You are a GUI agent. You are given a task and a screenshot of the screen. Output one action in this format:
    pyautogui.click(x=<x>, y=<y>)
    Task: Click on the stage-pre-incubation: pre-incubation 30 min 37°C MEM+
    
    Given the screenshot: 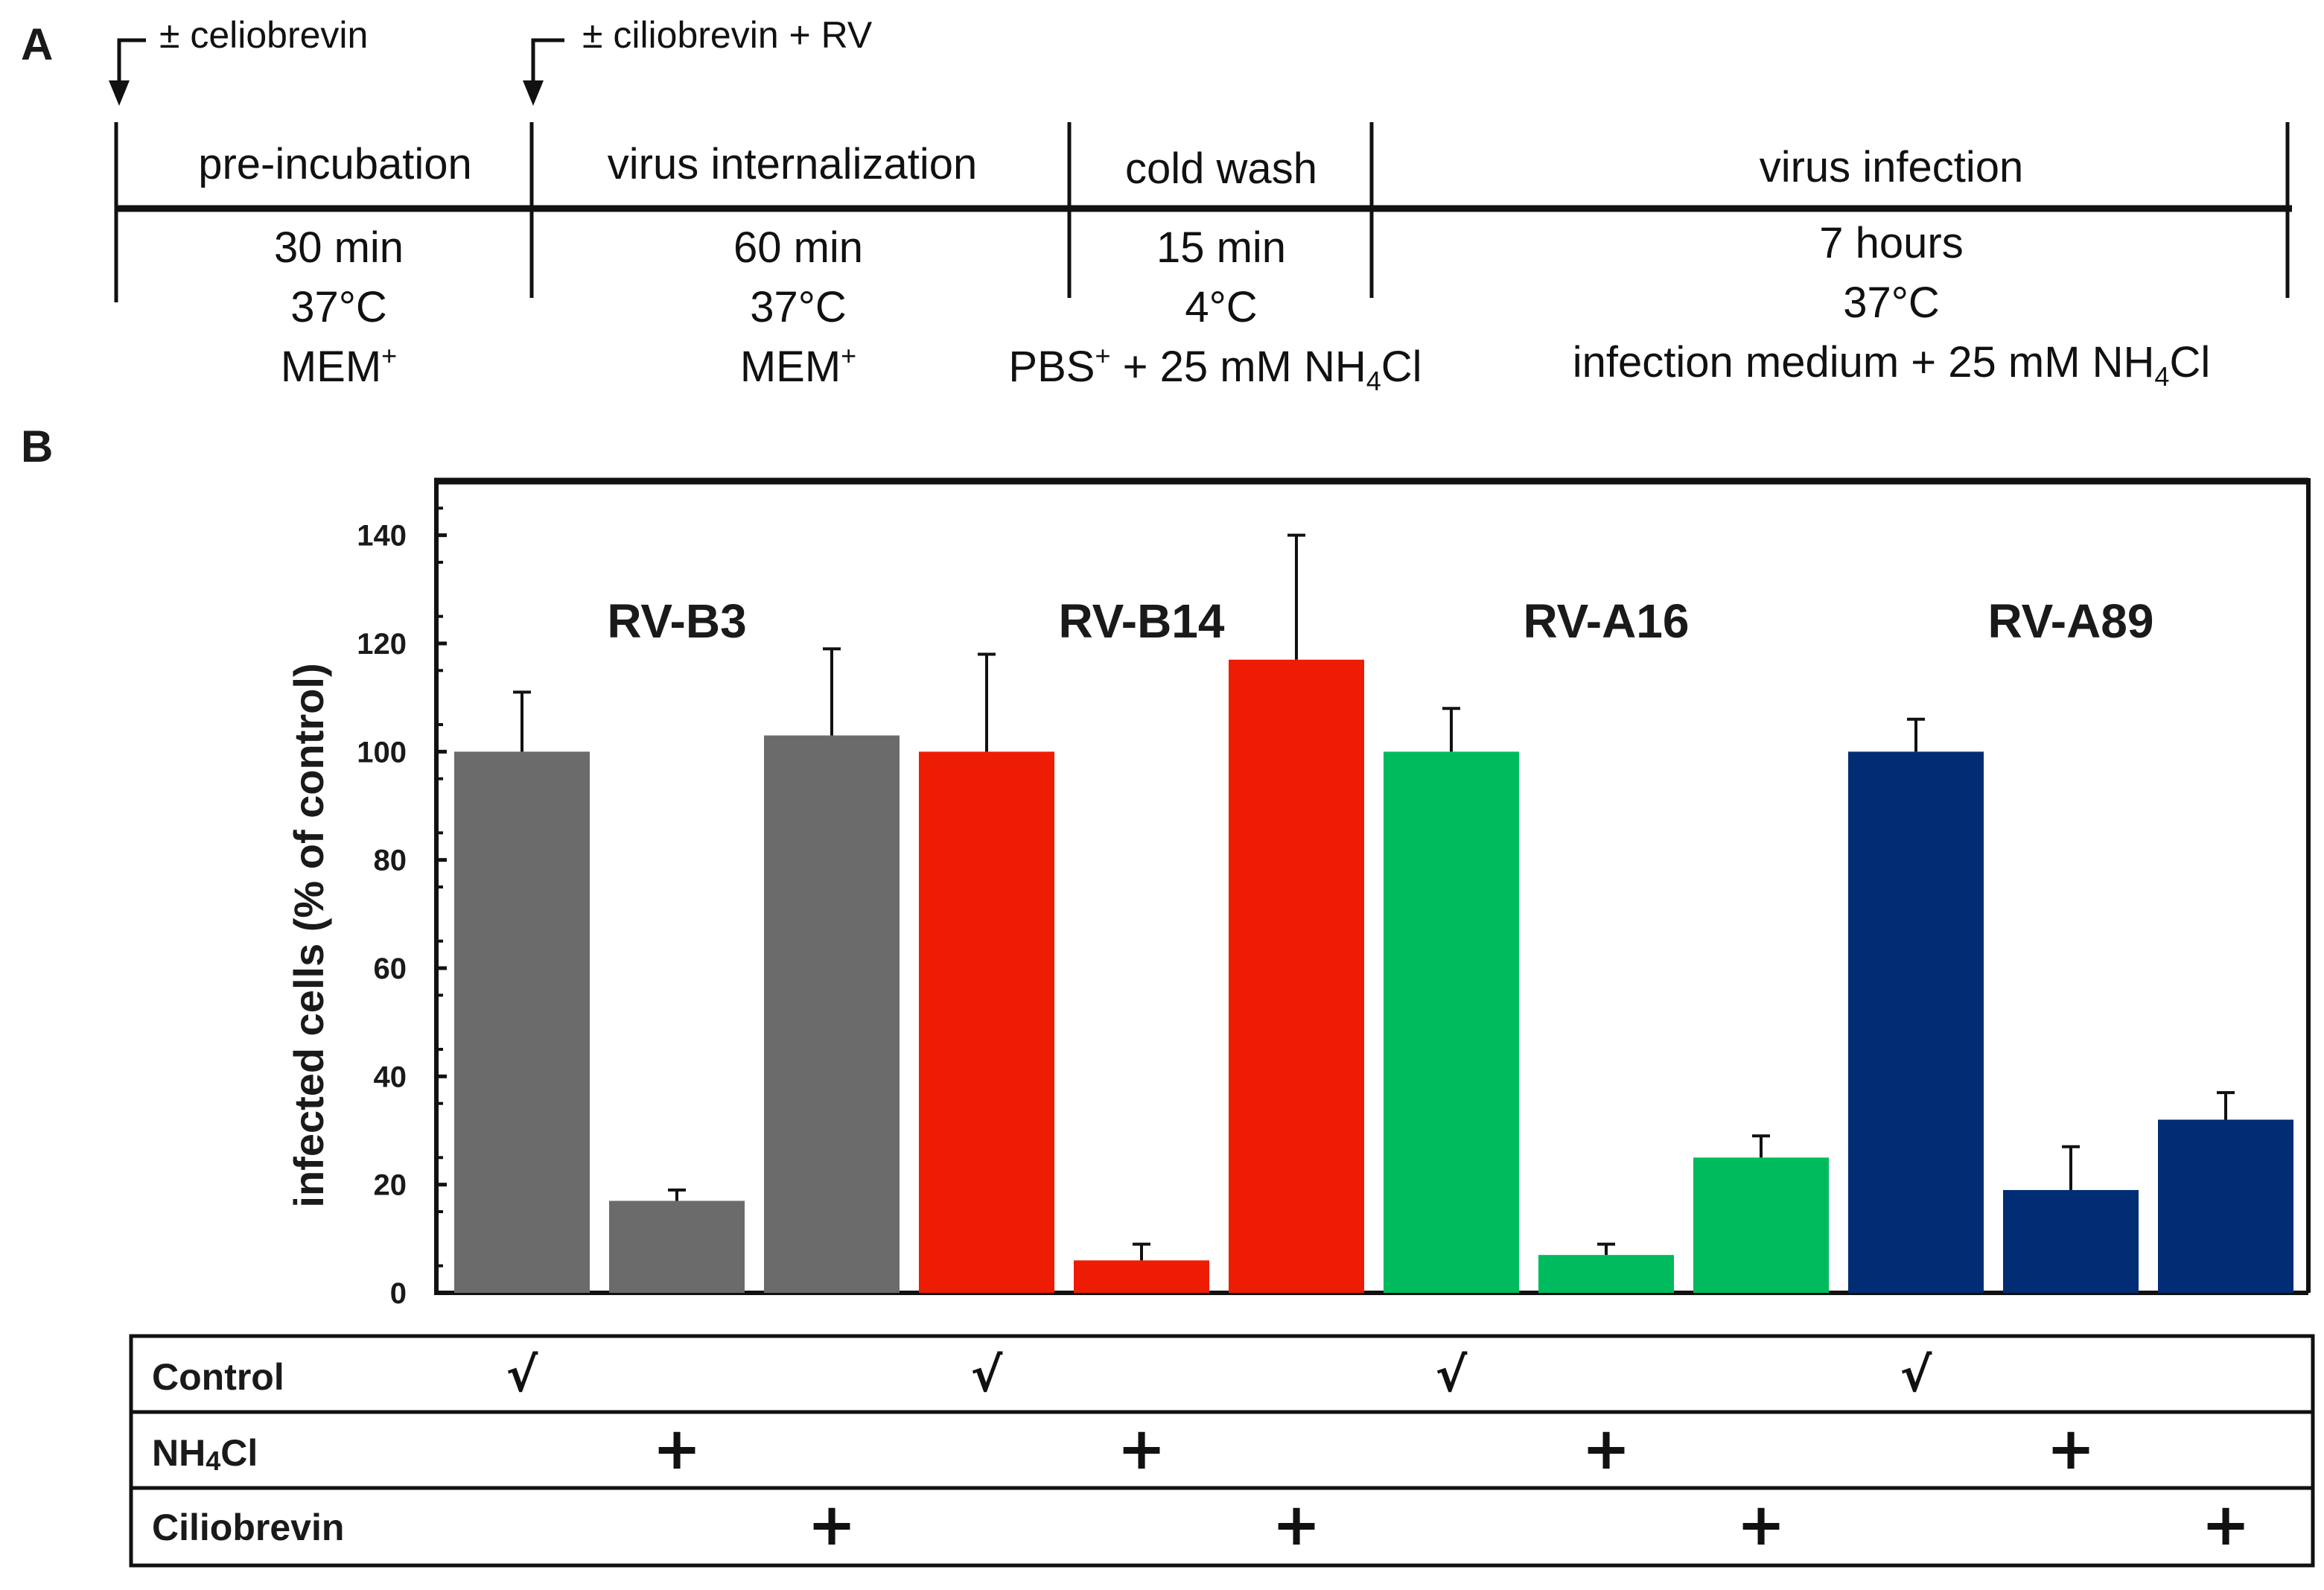 What is the action you would take?
    pyautogui.click(x=335, y=266)
    